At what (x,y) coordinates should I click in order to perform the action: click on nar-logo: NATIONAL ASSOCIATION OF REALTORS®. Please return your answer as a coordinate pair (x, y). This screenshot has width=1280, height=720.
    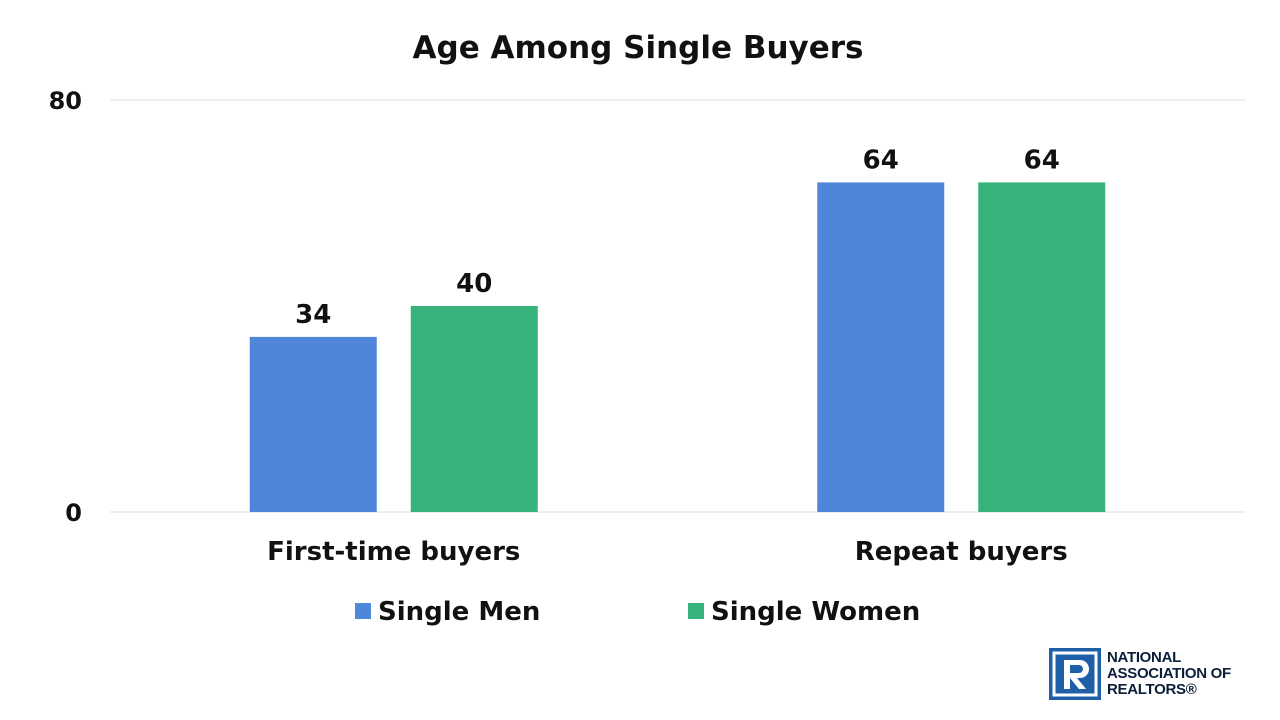
    Looking at the image, I should click on (1140, 674).